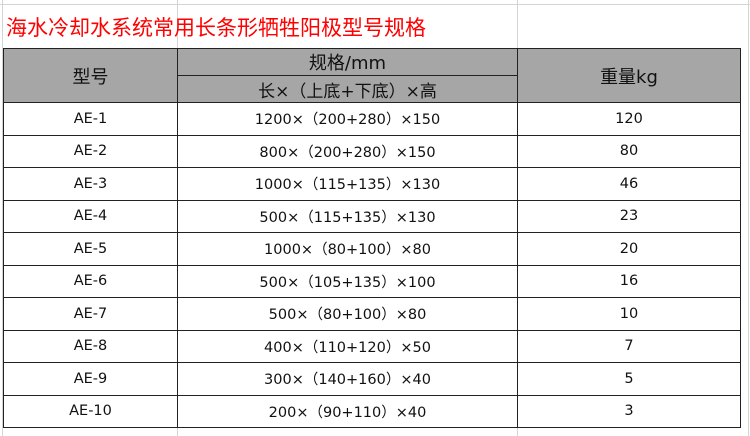  What do you see at coordinates (347, 119) in the screenshot?
I see `cell-spec: 1200×（200+280）×150` at bounding box center [347, 119].